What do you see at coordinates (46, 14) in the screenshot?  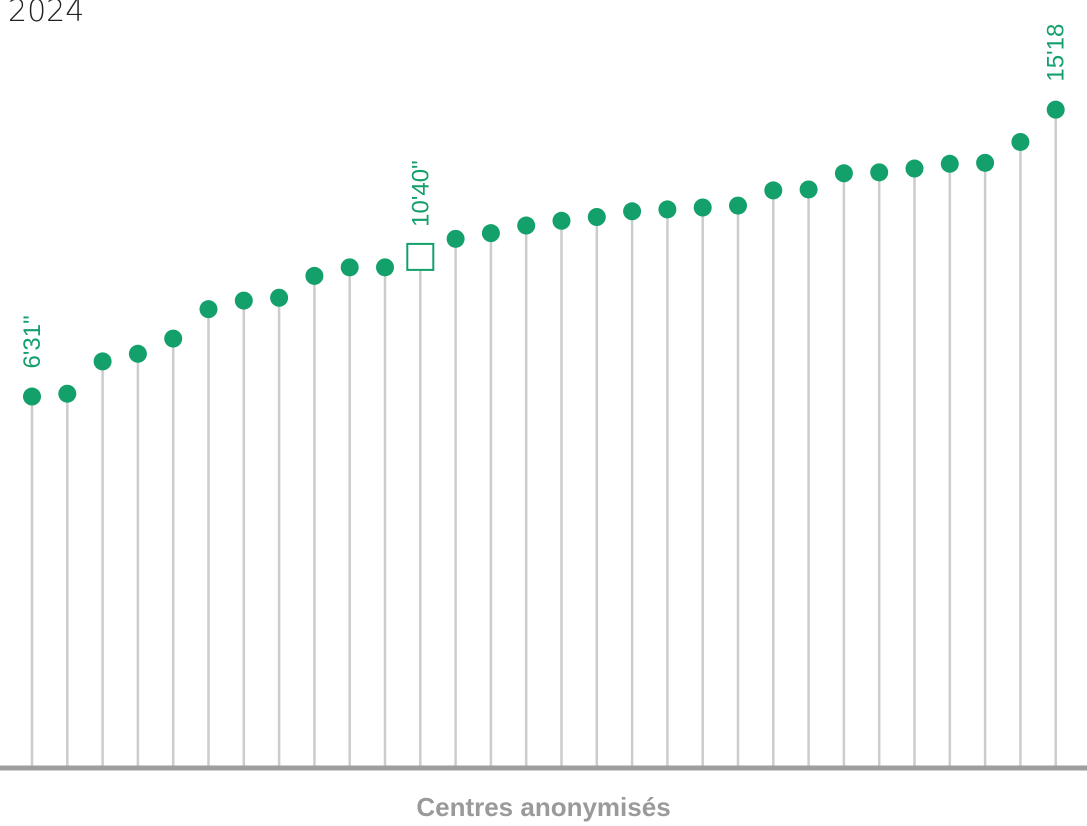 I see `chart-year: 2024` at bounding box center [46, 14].